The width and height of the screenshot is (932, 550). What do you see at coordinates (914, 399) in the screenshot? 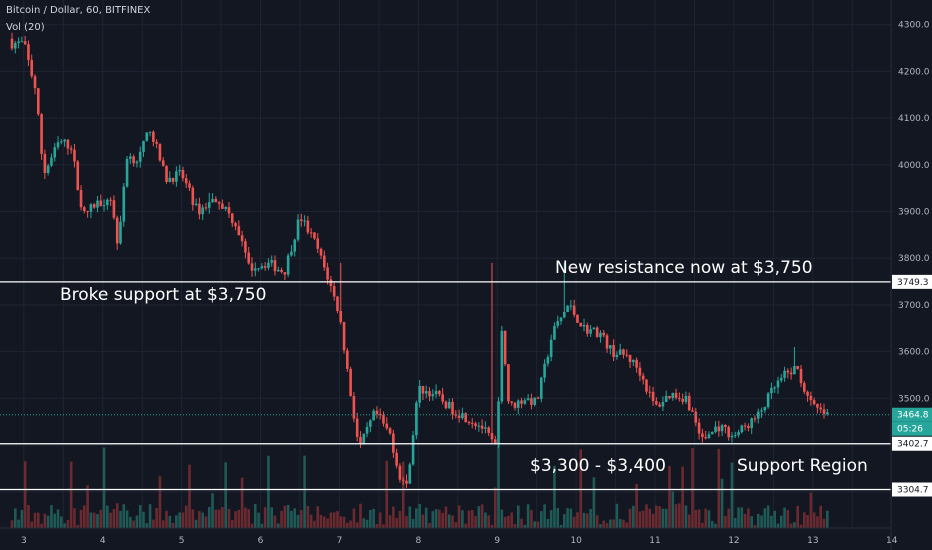
I see `price-tick-label: 3500.0` at bounding box center [914, 399].